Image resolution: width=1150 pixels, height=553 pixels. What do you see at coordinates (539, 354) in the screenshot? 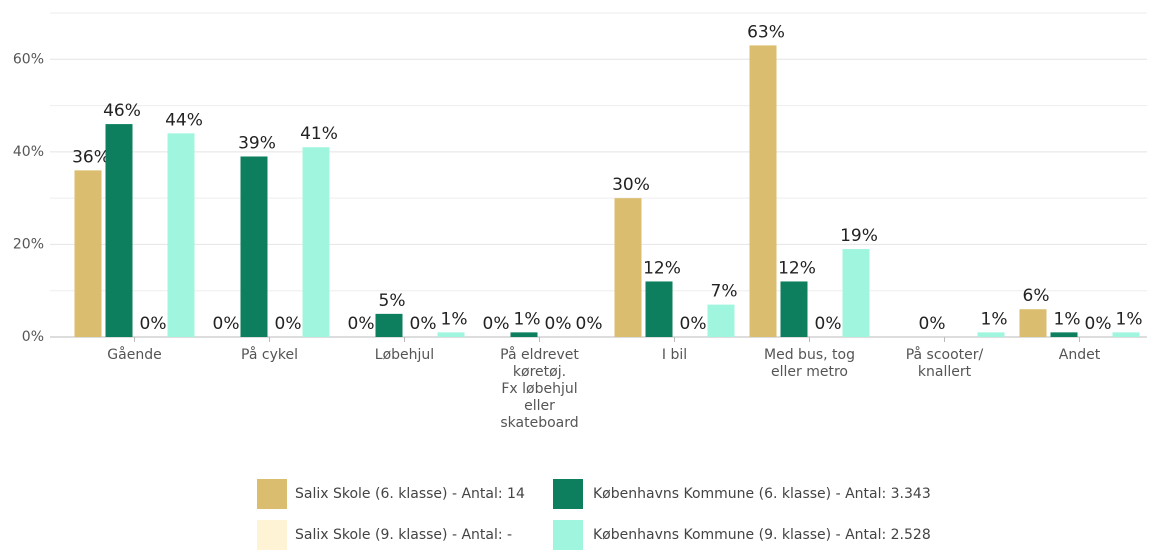
I see `x-tick-label: På eldrevet` at bounding box center [539, 354].